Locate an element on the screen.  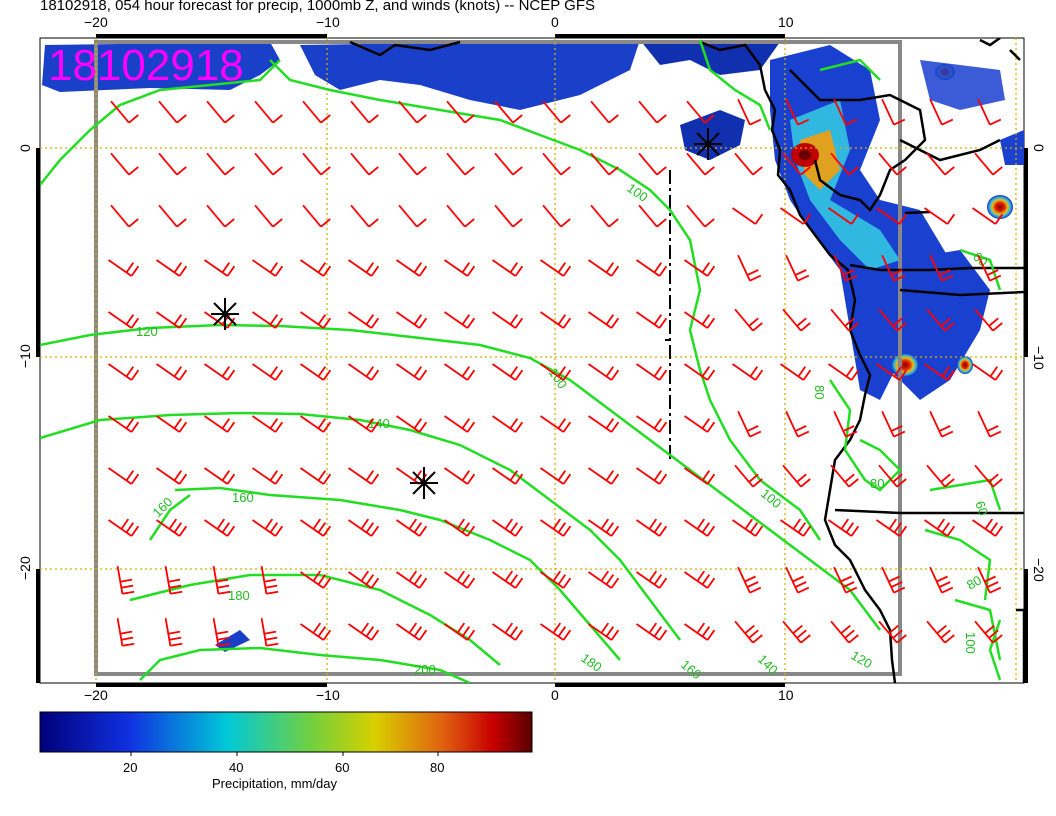
contour-label: 80 is located at coordinates (974, 582).